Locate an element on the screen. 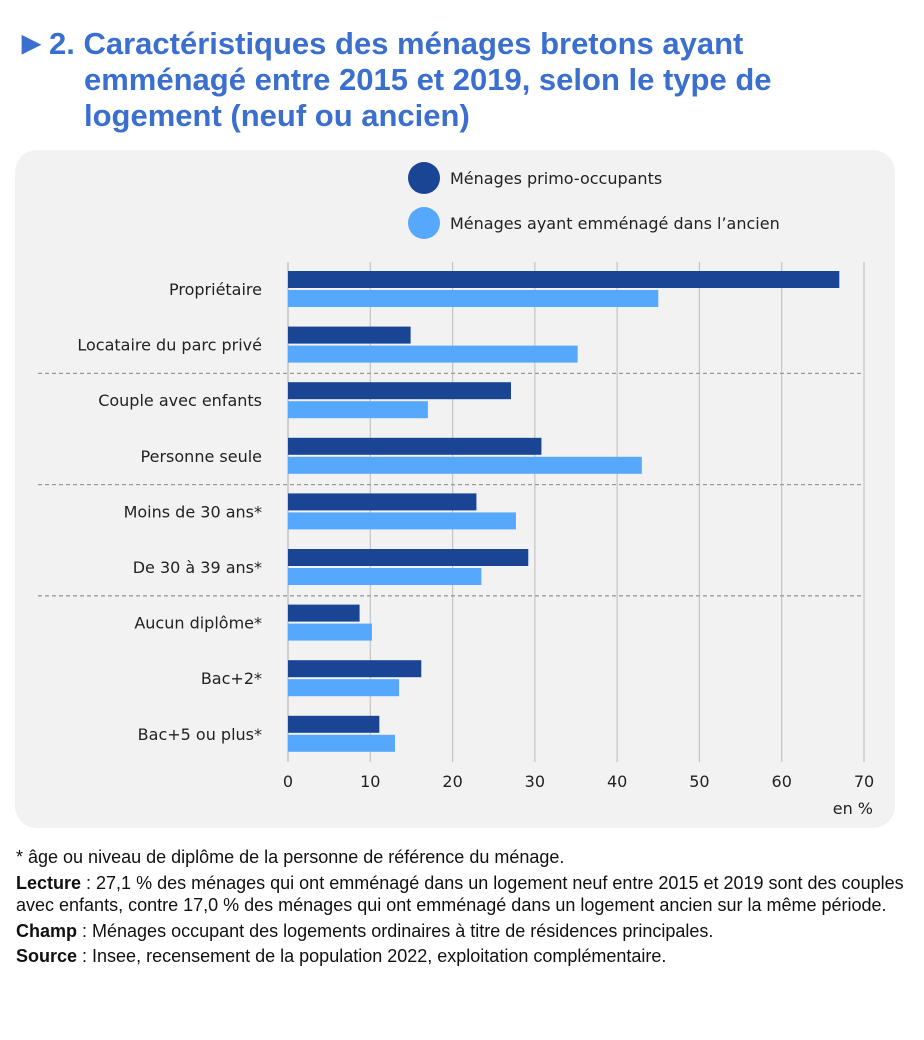  legend-label-primo: Ménages primo-occupants is located at coordinates (556, 178).